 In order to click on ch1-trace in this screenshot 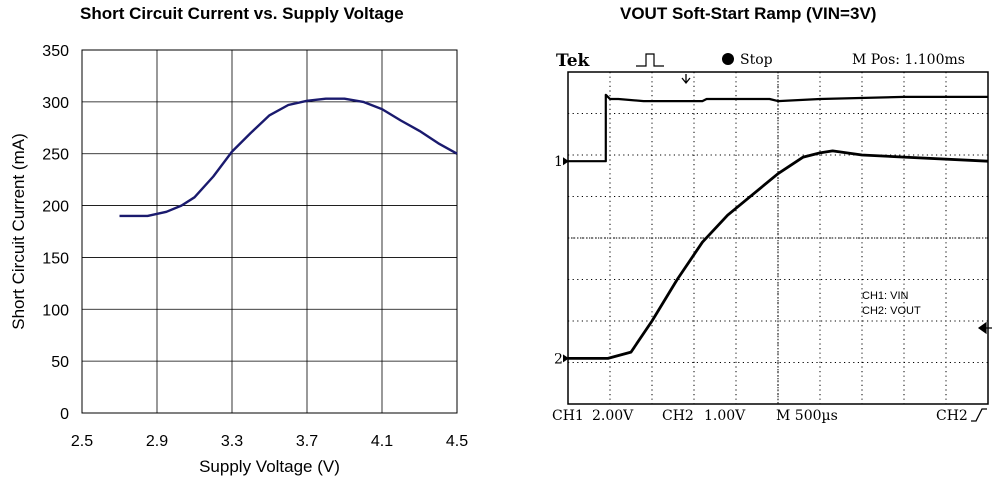, I will do `click(778, 128)`.